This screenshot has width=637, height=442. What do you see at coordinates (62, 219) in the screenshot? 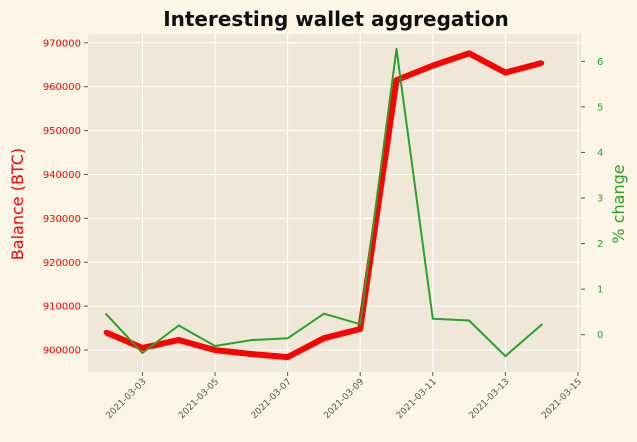
I see `y-left-tick-label: 930000` at bounding box center [62, 219].